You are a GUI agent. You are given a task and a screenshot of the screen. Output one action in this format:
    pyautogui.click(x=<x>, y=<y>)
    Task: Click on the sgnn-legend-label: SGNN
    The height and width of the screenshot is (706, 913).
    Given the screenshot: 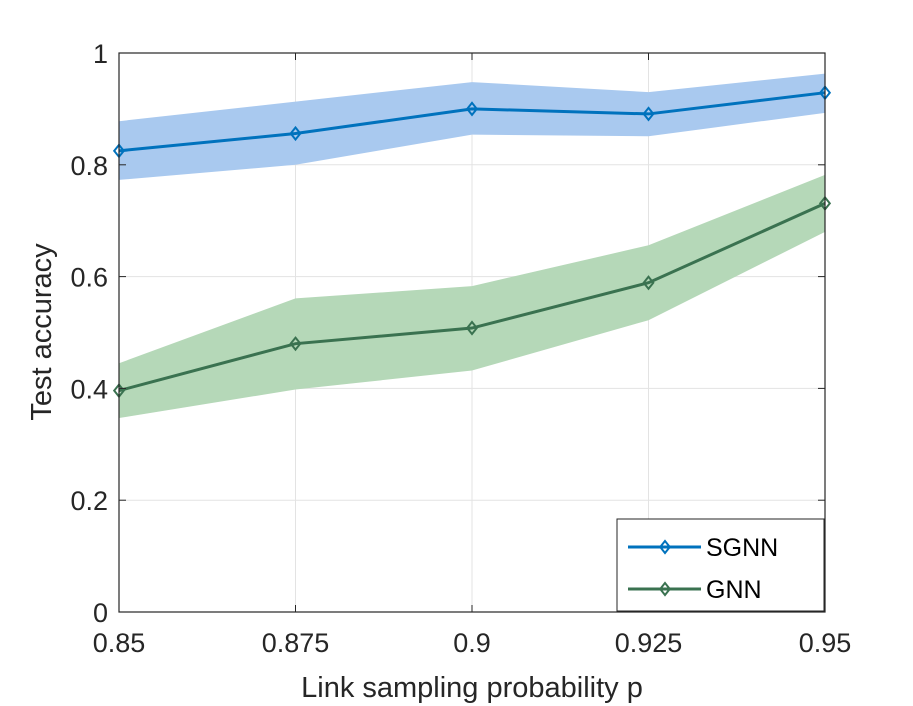 What is the action you would take?
    pyautogui.click(x=742, y=548)
    